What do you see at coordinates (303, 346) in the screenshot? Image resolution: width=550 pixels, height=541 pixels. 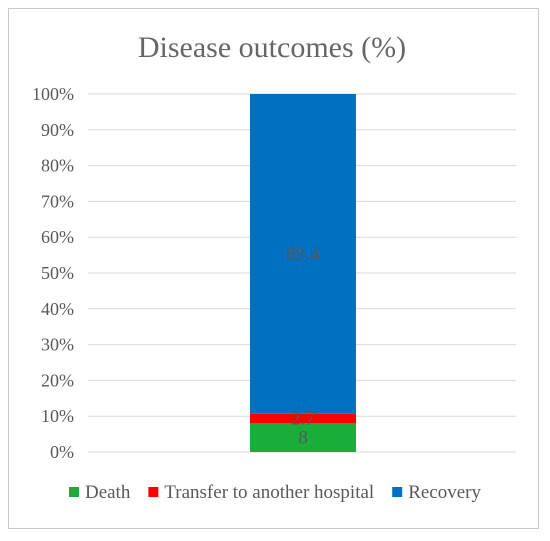 I see `data-labels: 82.7 89.4` at bounding box center [303, 346].